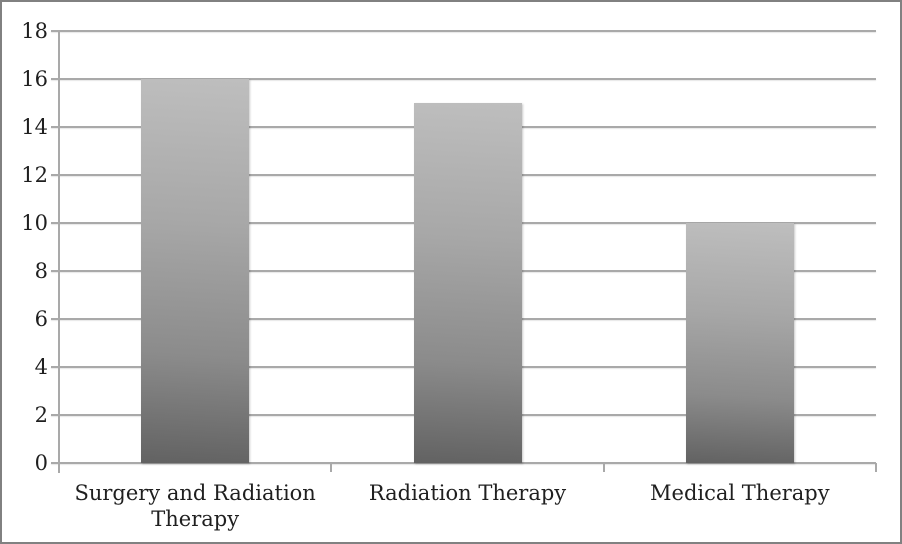 The width and height of the screenshot is (902, 544). I want to click on y-tick-label: 6, so click(41, 319).